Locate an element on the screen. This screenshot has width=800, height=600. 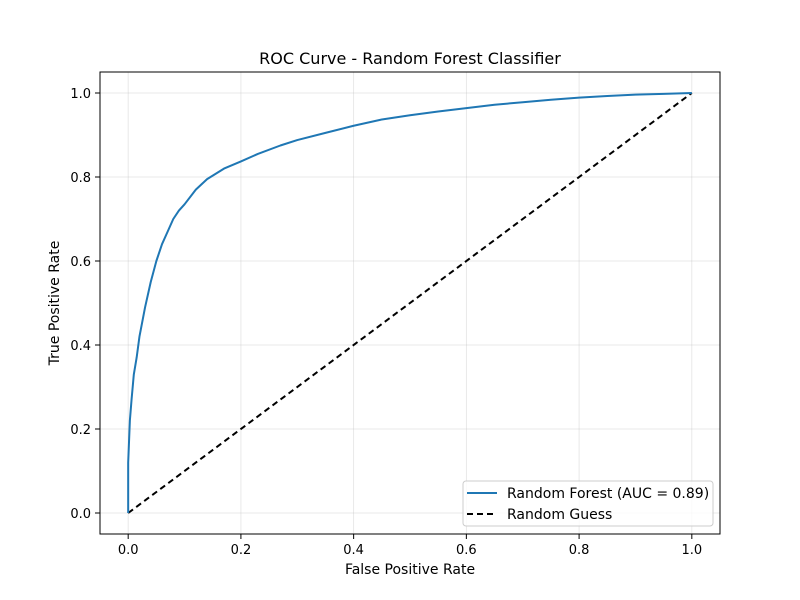
x-tick-label: 0.4 is located at coordinates (353, 550).